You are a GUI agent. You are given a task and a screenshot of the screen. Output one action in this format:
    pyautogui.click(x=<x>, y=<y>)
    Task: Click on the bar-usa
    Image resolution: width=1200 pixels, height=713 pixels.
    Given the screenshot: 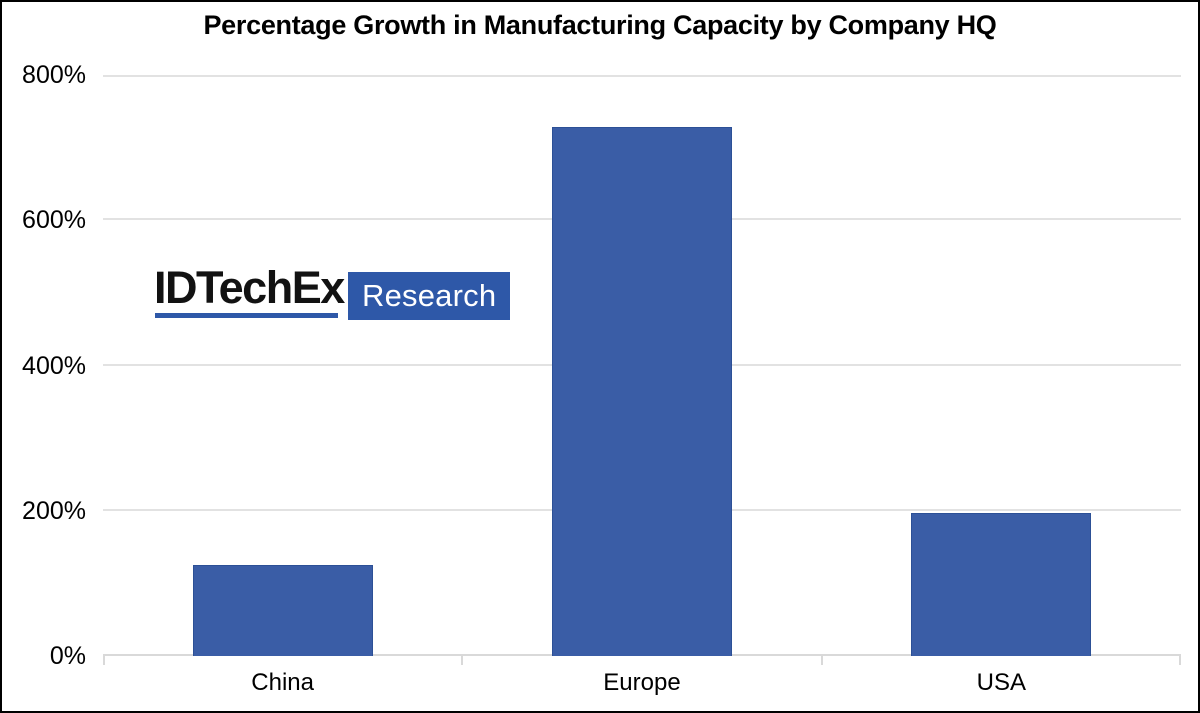 What is the action you would take?
    pyautogui.click(x=1001, y=584)
    